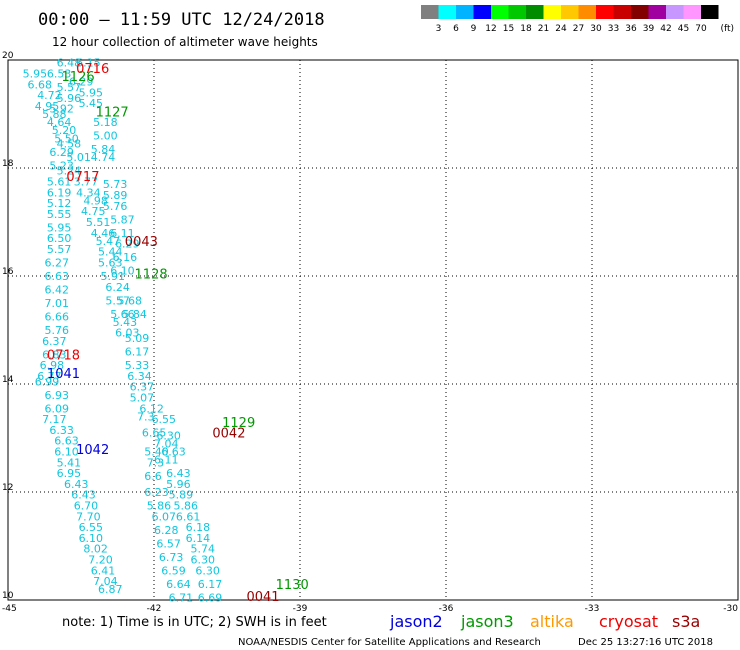 Image resolution: width=740 pixels, height=650 pixels. Describe the element at coordinates (645, 642) in the screenshot. I see `footer-timestamp: Dec 25 13:27:16 UTC 2018` at that location.